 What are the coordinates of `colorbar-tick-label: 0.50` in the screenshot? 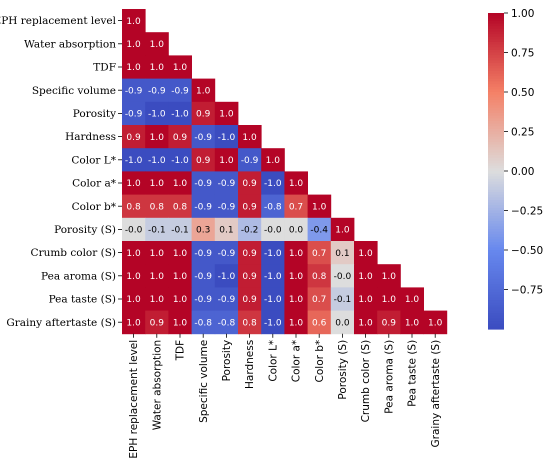 It's located at (522, 93).